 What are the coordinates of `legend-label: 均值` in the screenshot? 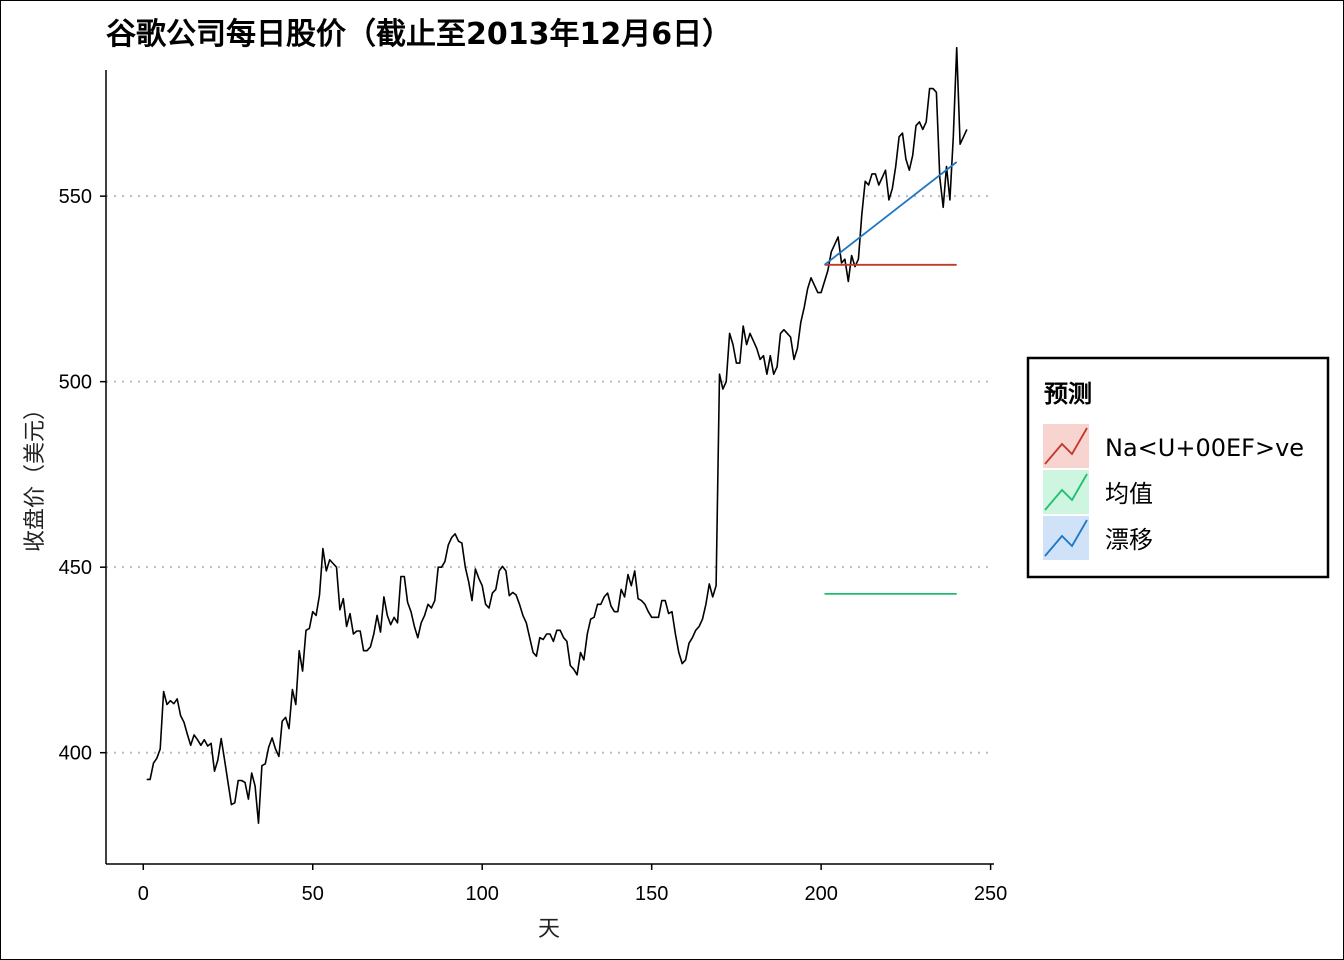 It's located at (1129, 494).